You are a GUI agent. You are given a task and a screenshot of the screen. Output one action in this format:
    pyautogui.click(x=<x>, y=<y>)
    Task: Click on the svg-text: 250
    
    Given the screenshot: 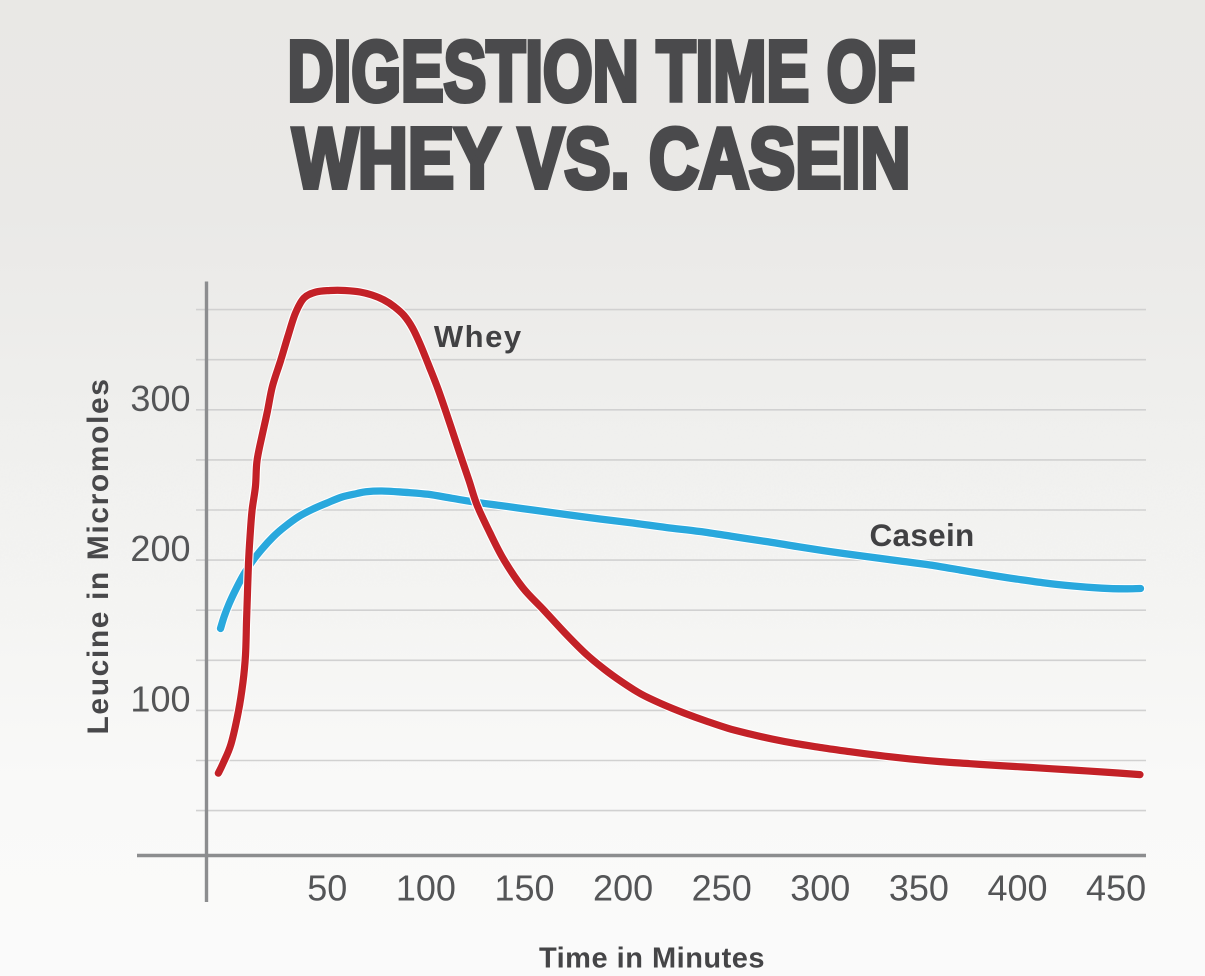 What is the action you would take?
    pyautogui.click(x=722, y=888)
    